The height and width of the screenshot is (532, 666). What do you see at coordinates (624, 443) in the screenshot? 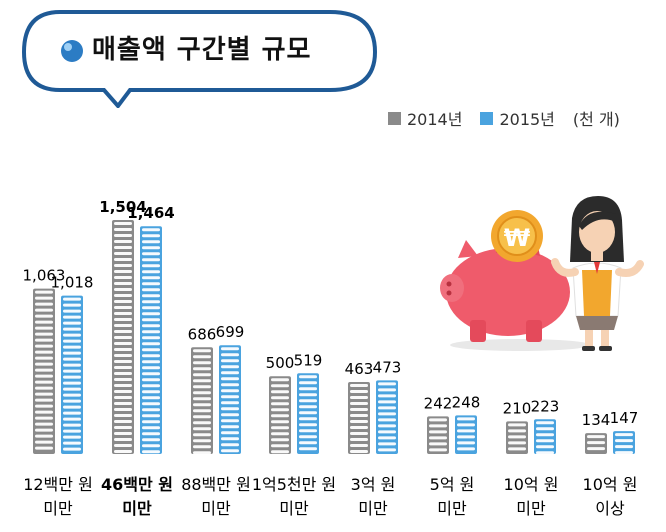
I see `bar-2015년-7` at bounding box center [624, 443].